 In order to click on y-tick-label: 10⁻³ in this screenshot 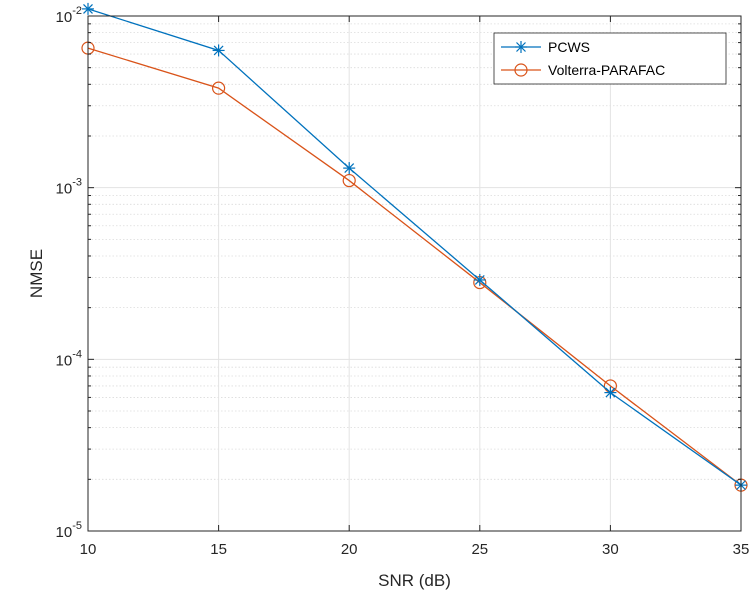, I will do `click(69, 187)`.